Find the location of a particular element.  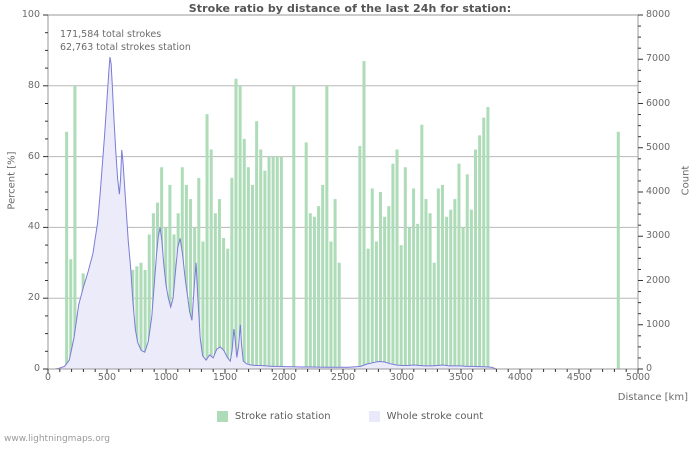

legend-item-stroke-ratio-station: Stroke ratio station is located at coordinates (273, 416).